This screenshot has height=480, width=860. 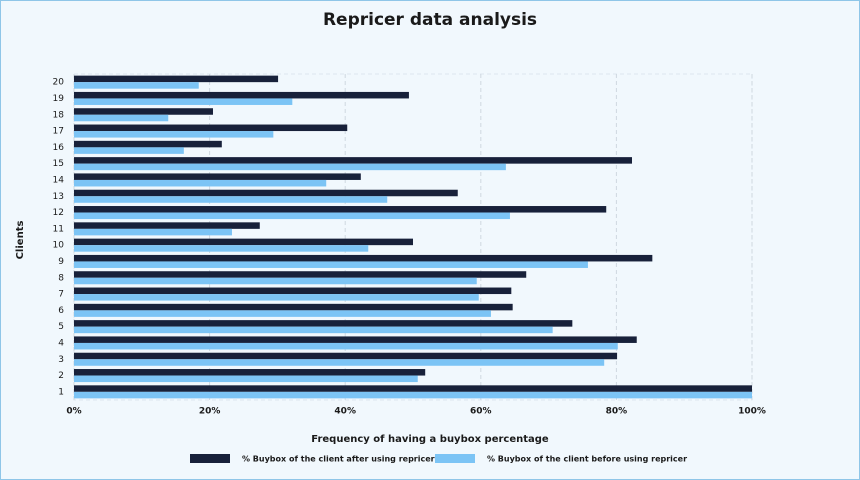 What do you see at coordinates (61, 262) in the screenshot?
I see `y-tick-label: 9` at bounding box center [61, 262].